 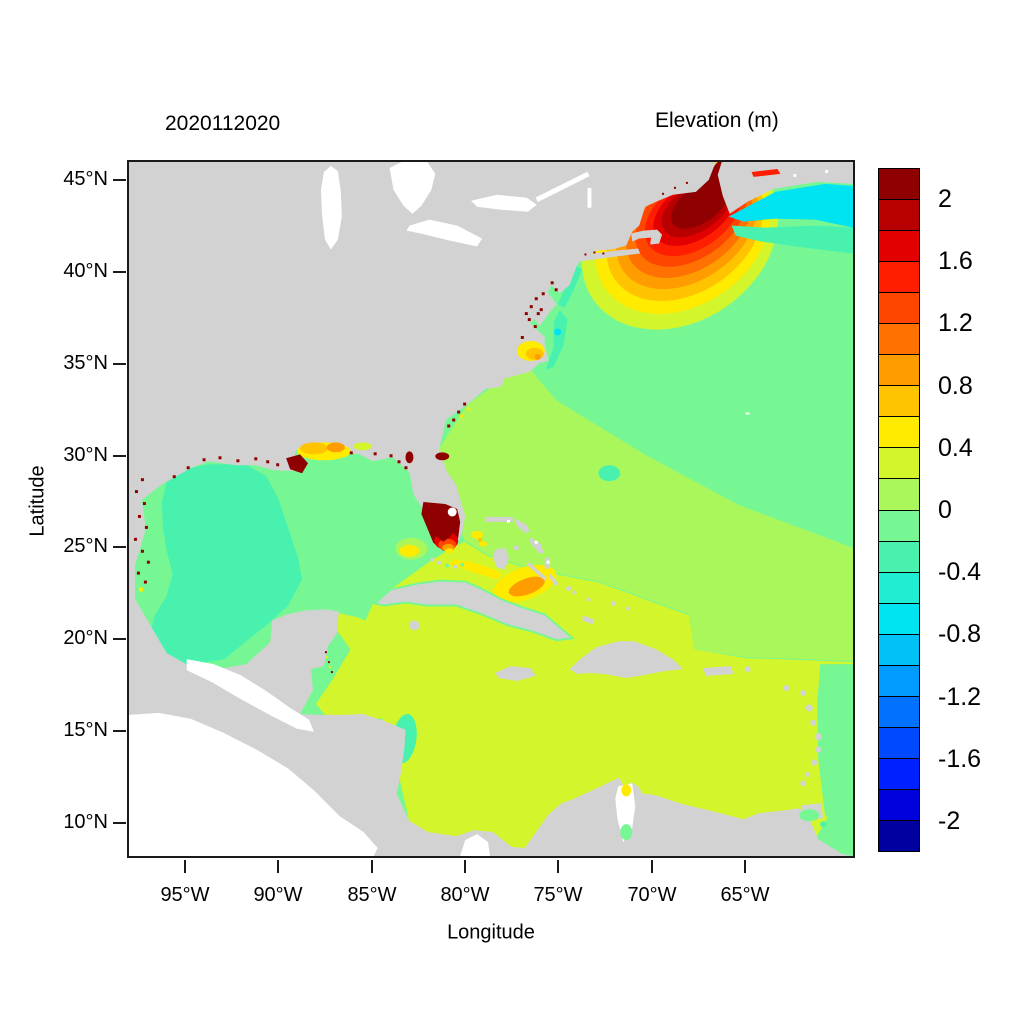 What do you see at coordinates (785, 188) in the screenshot?
I see `nova-scotia` at bounding box center [785, 188].